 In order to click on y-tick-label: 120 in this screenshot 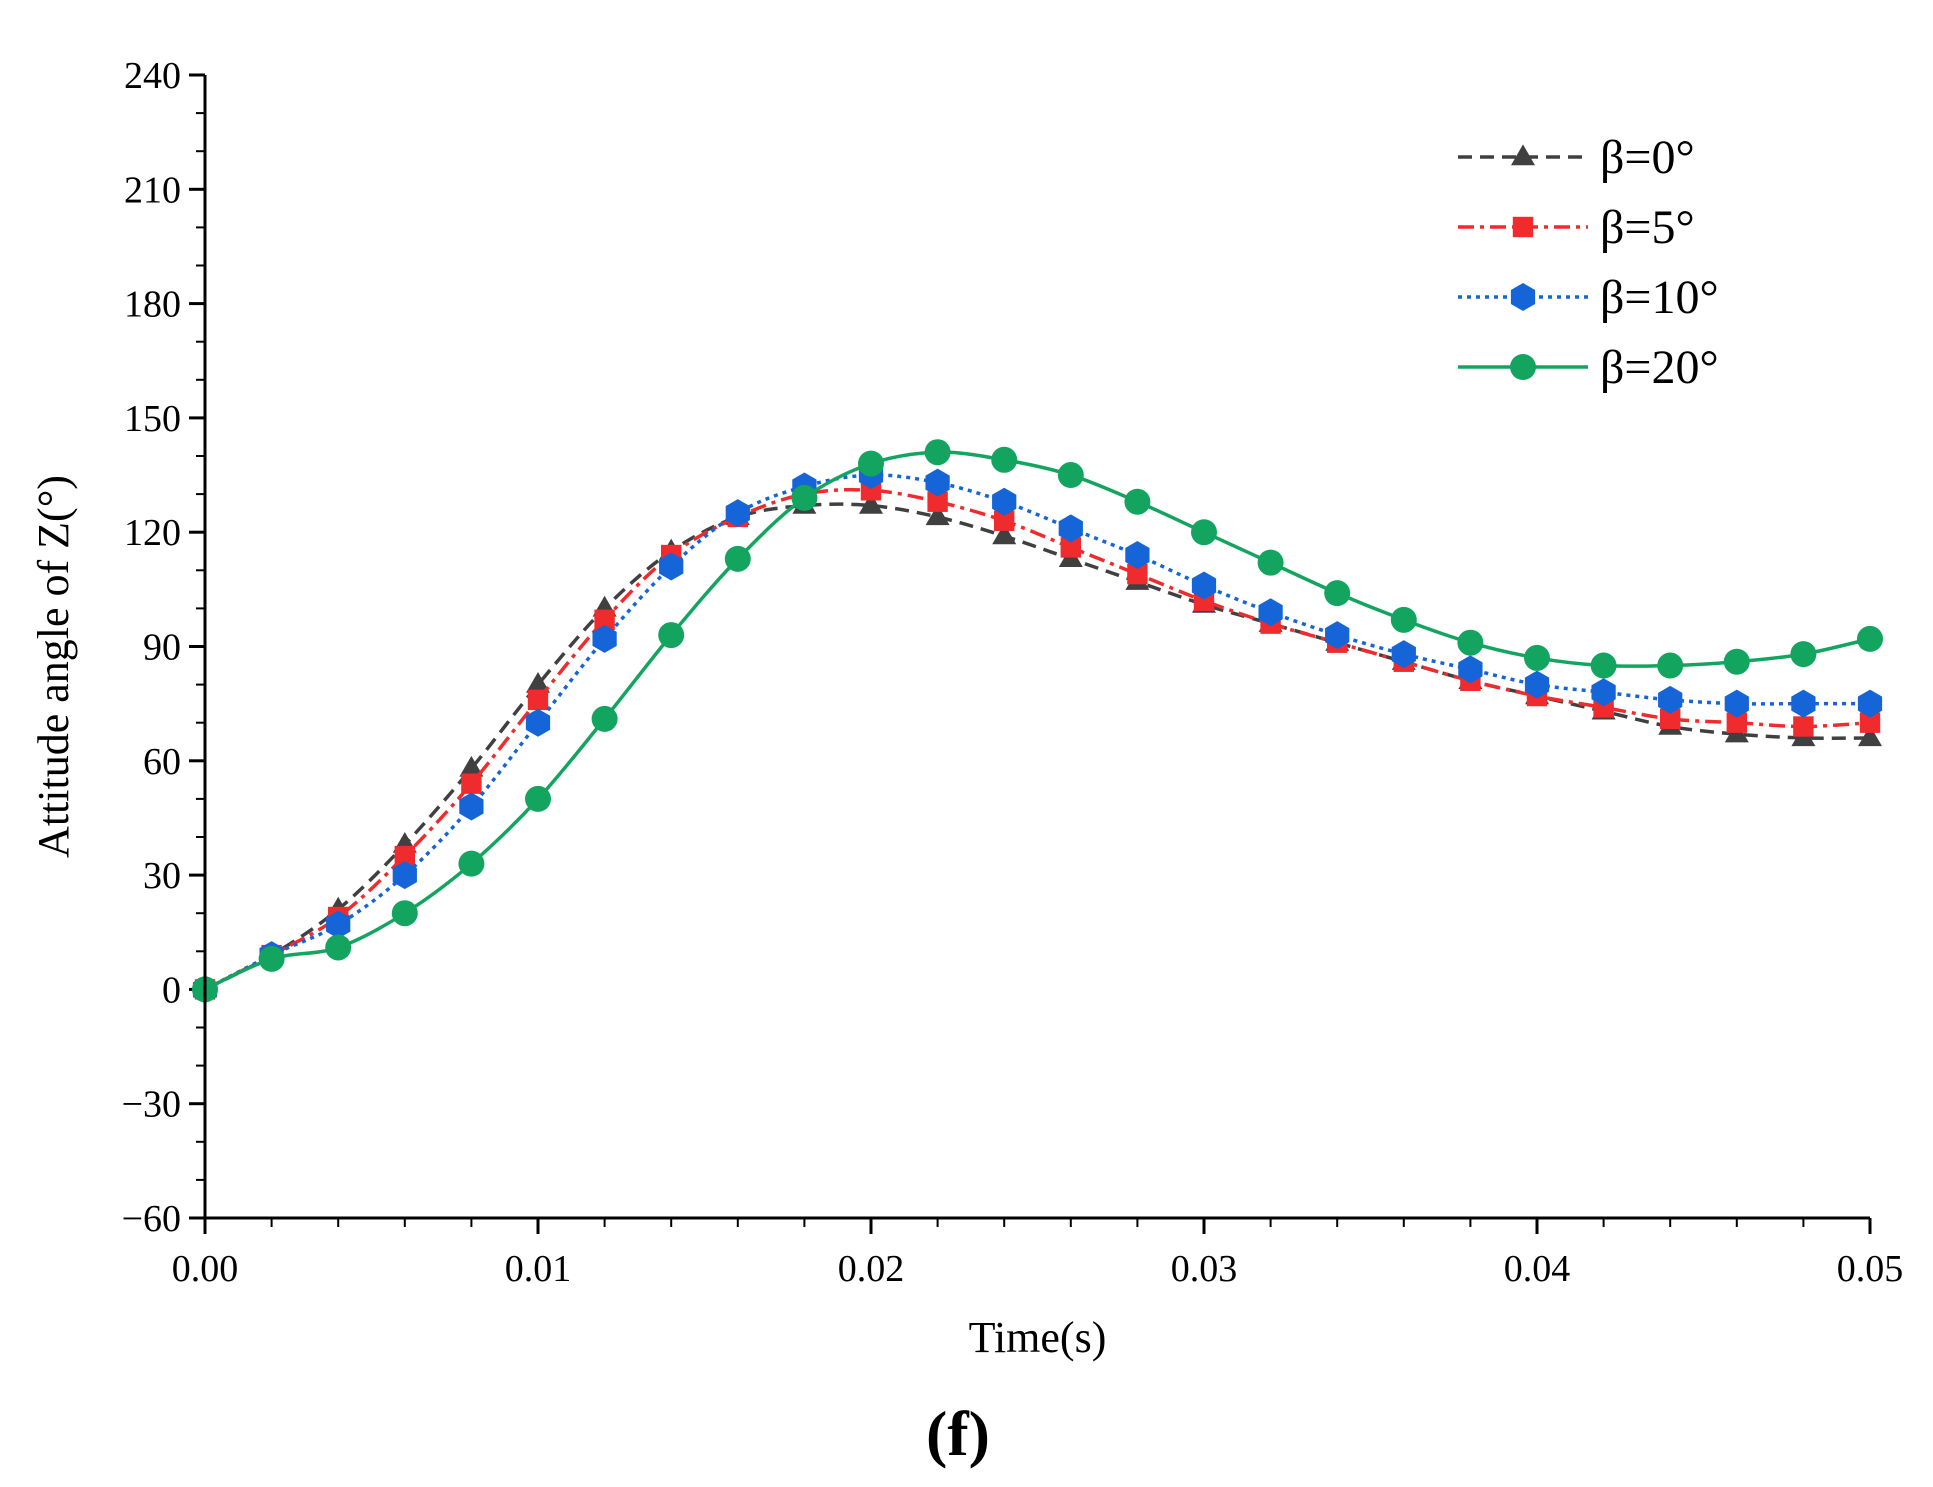, I will do `click(152, 533)`.